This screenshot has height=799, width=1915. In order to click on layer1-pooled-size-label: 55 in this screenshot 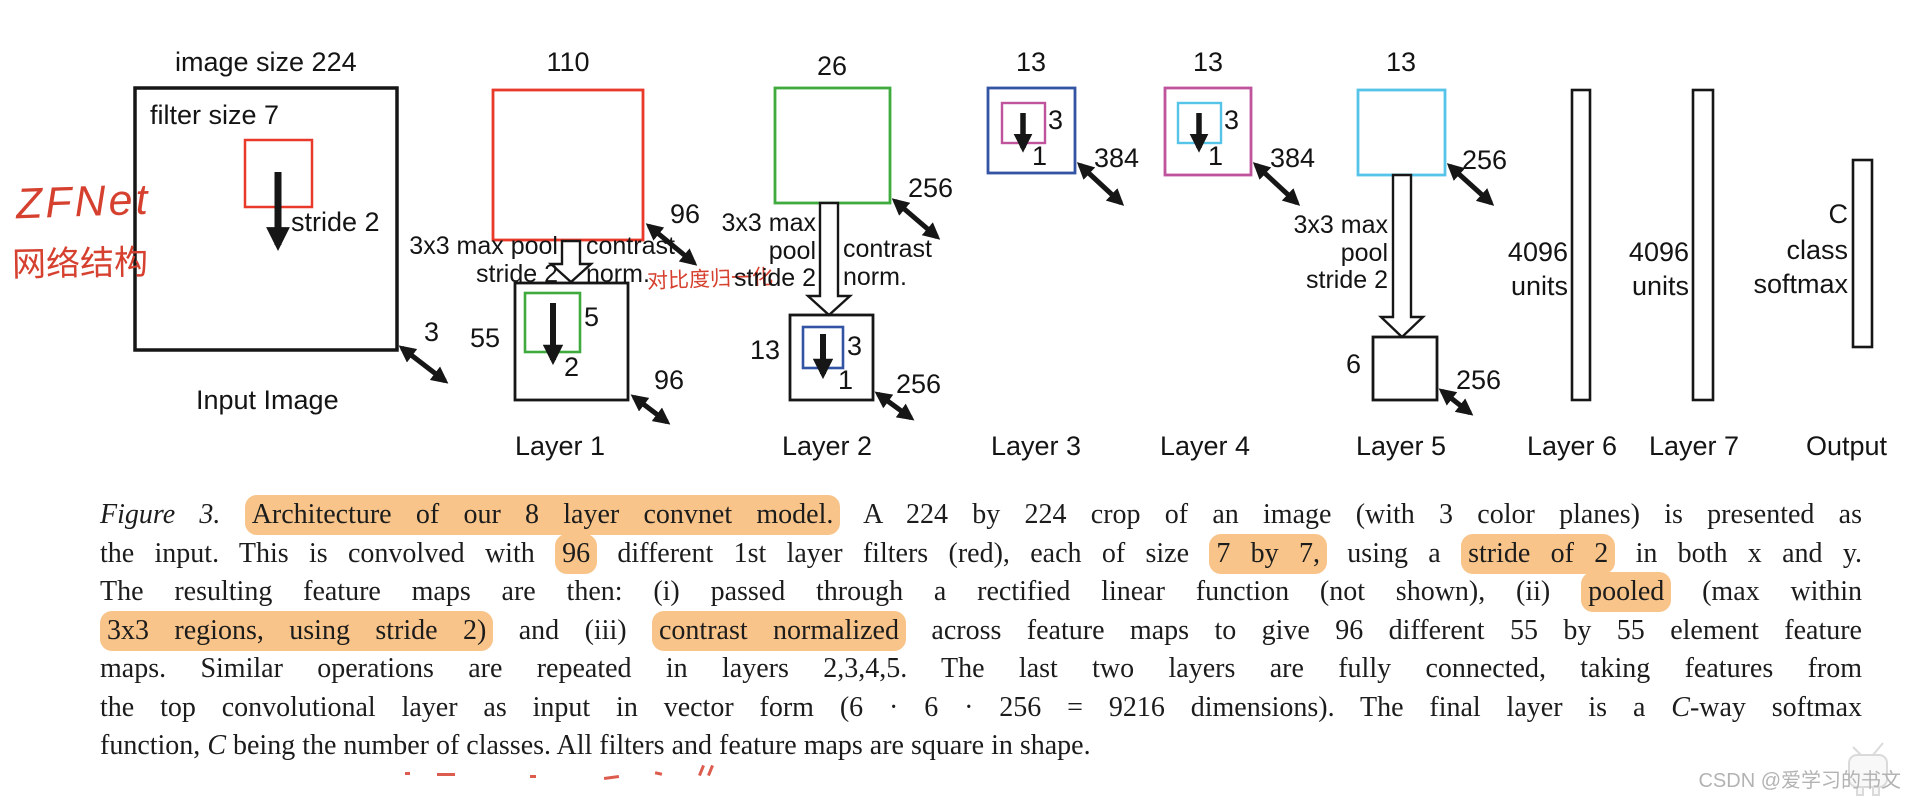, I will do `click(485, 338)`.